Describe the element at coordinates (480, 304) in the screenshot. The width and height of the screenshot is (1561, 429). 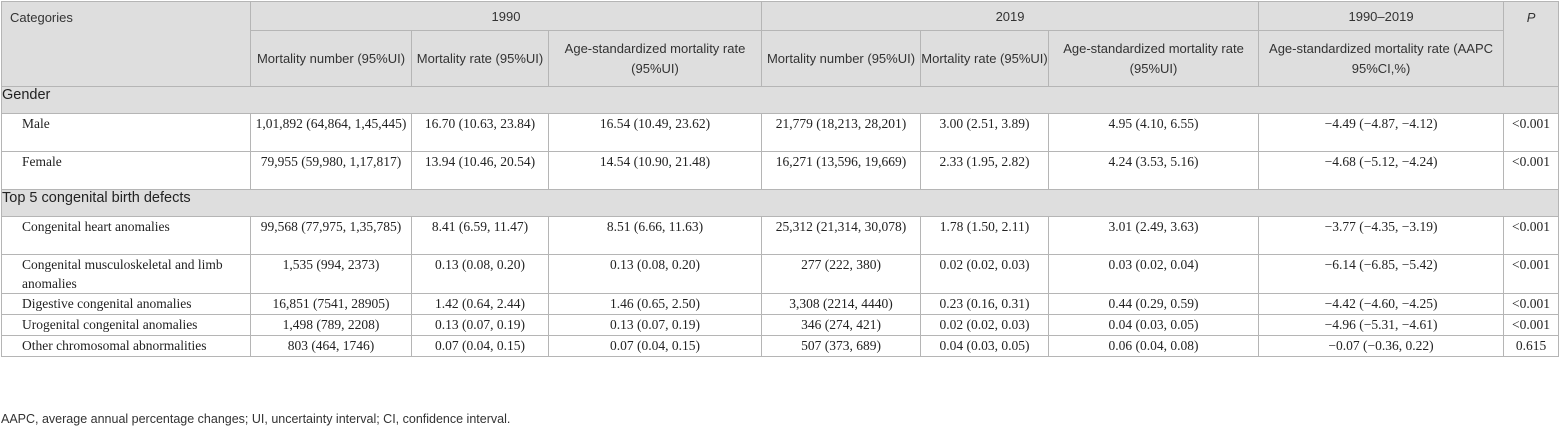
I see `cell: 1.42 (0.64, 2.44)` at that location.